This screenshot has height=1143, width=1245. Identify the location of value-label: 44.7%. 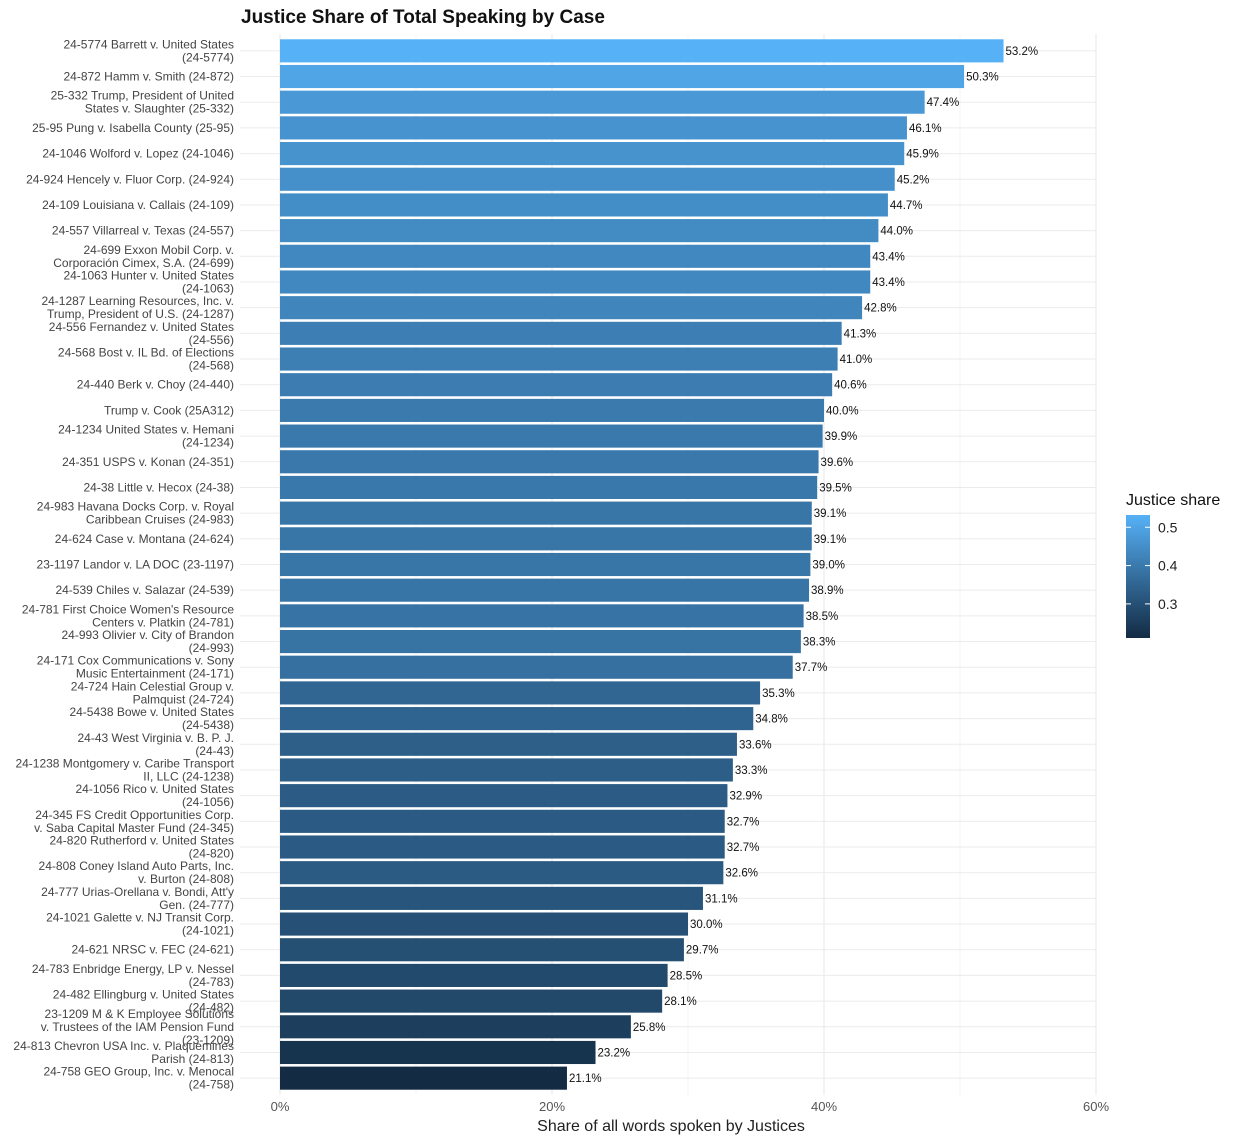
(906, 206).